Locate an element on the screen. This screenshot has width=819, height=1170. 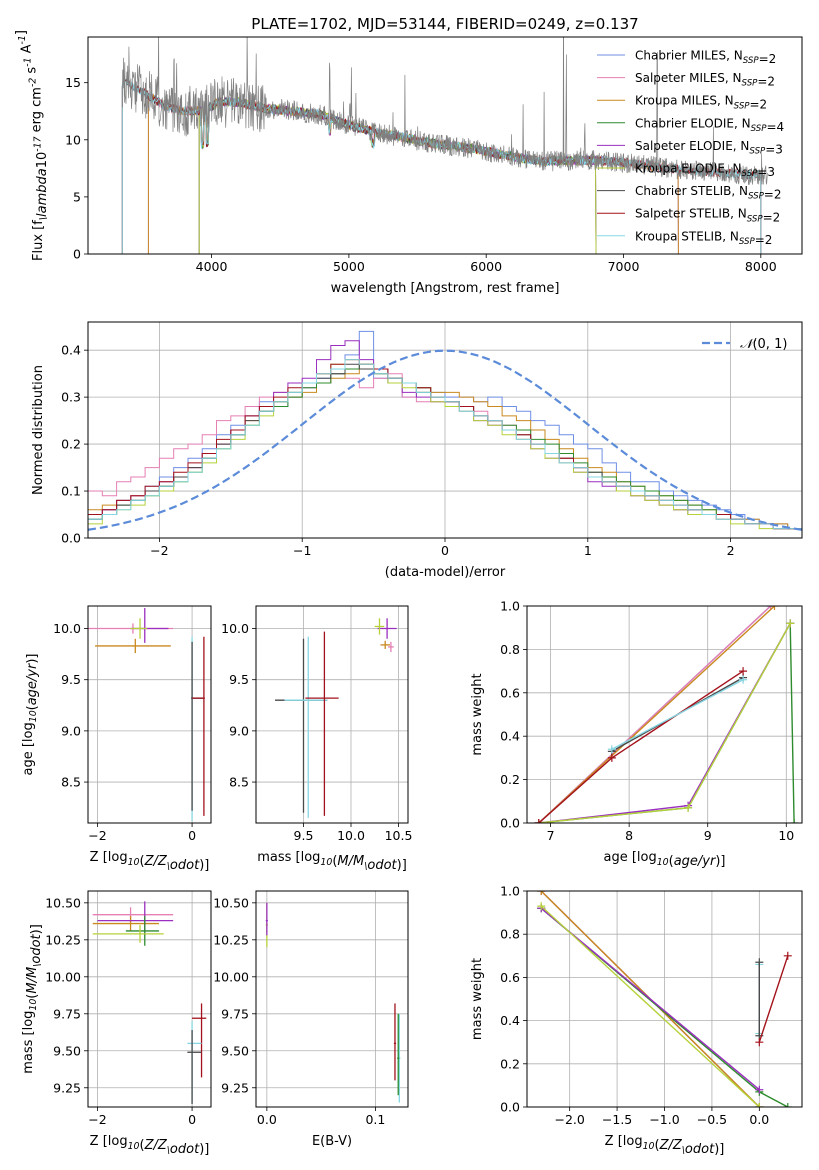
mass-weight-point-chabrier_elodie is located at coordinates (794, 821).